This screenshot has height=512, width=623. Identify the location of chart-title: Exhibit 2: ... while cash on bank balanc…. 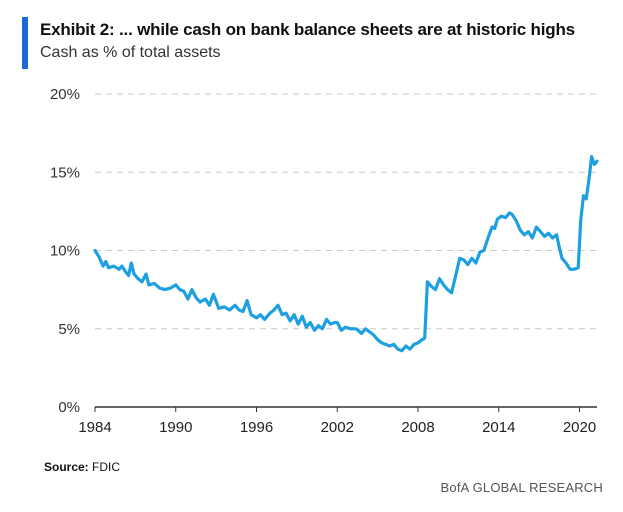
(307, 29).